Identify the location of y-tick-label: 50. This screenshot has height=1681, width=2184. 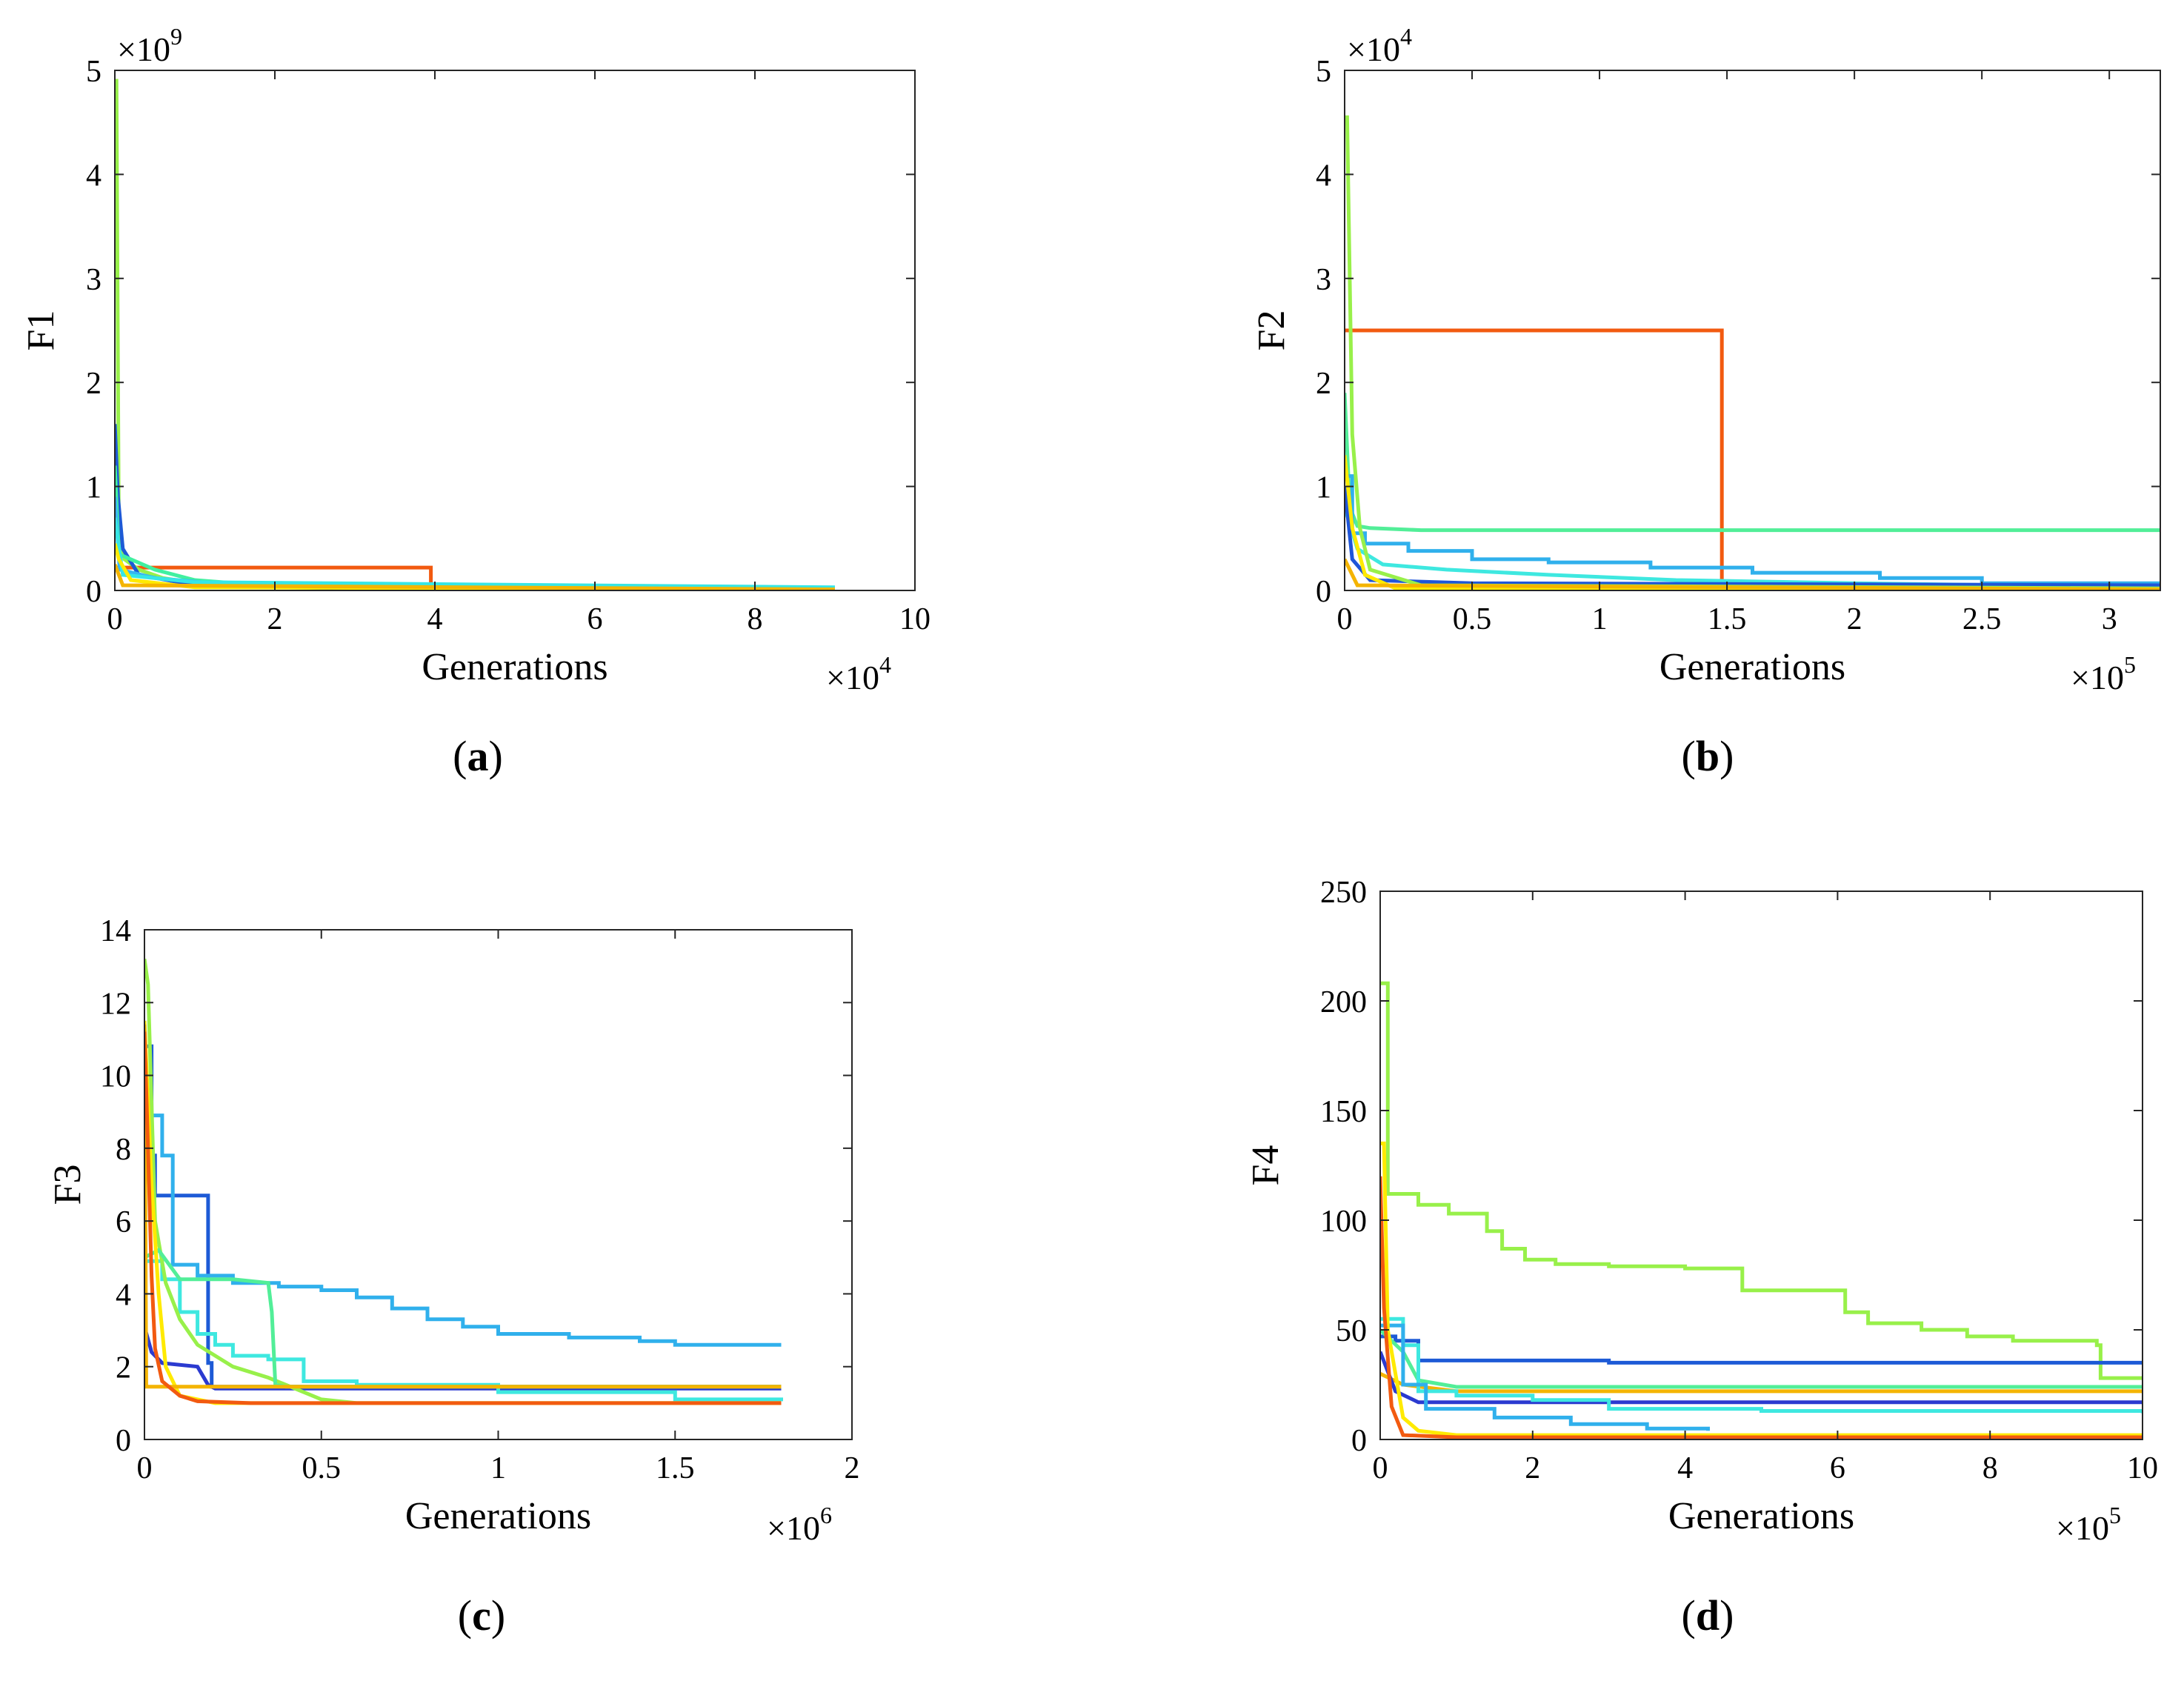
(1351, 1331).